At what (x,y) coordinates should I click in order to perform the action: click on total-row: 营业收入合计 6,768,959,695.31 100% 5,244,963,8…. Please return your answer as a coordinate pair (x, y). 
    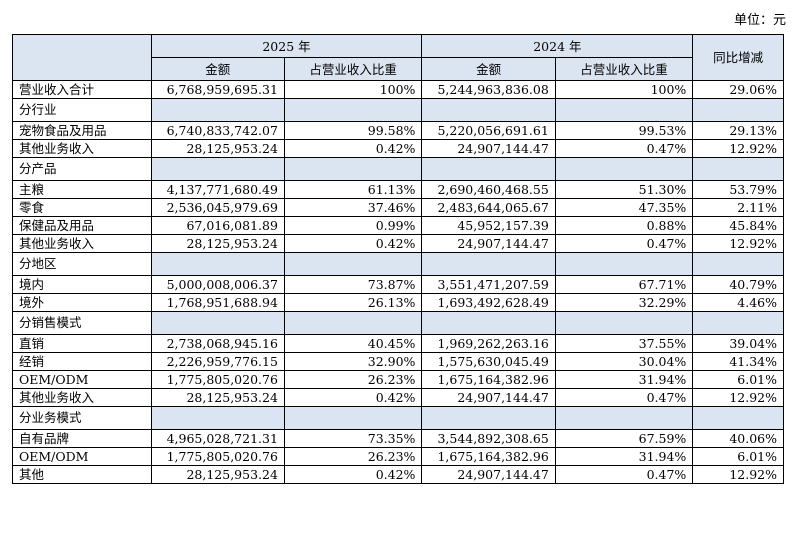
    Looking at the image, I should click on (398, 89).